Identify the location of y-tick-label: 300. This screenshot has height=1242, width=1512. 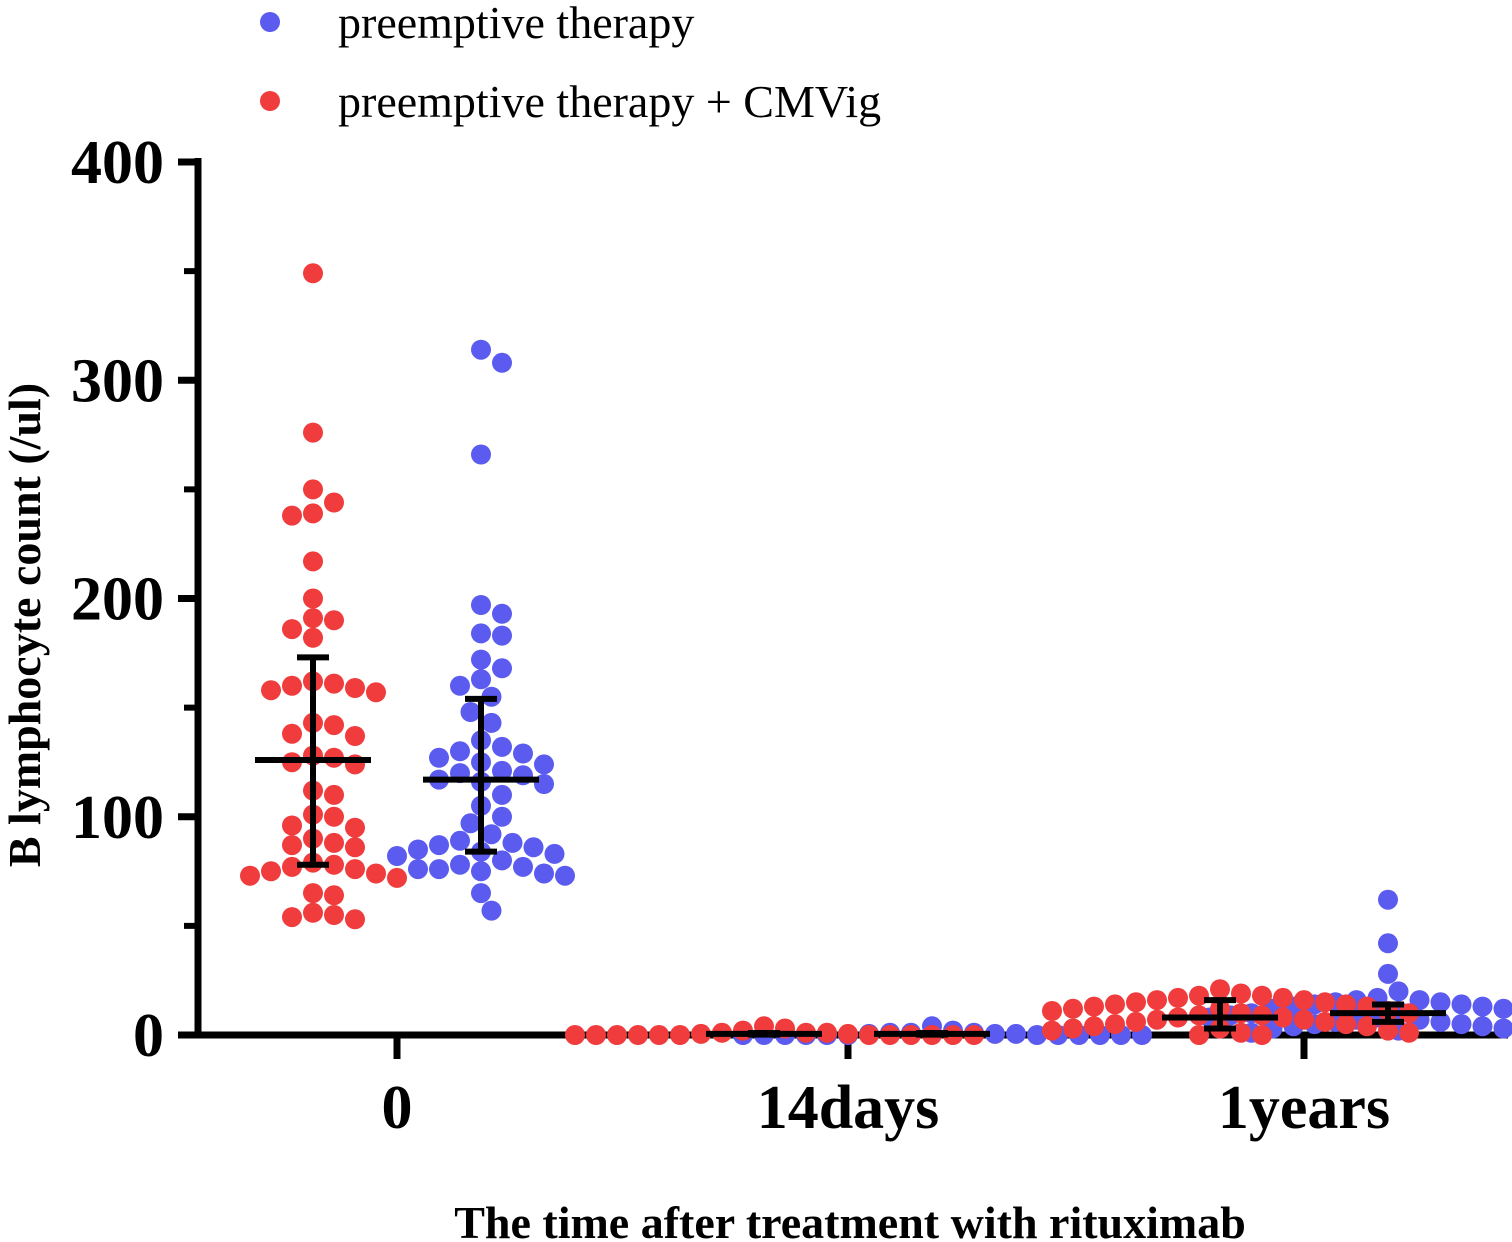
(117, 381).